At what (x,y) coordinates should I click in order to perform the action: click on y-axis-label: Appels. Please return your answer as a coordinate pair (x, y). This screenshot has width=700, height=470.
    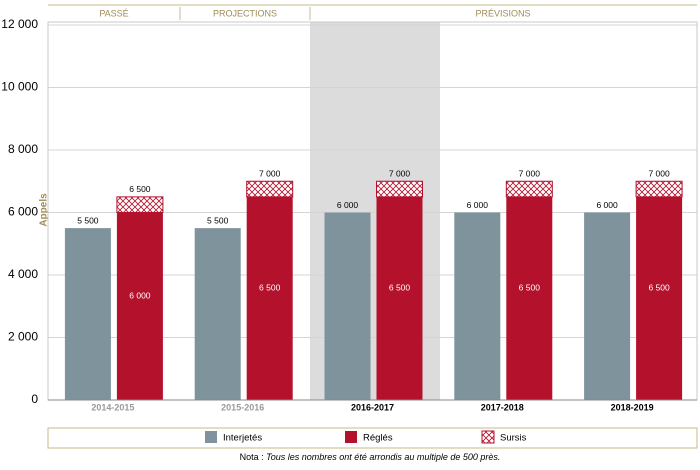
    Looking at the image, I should click on (44, 210).